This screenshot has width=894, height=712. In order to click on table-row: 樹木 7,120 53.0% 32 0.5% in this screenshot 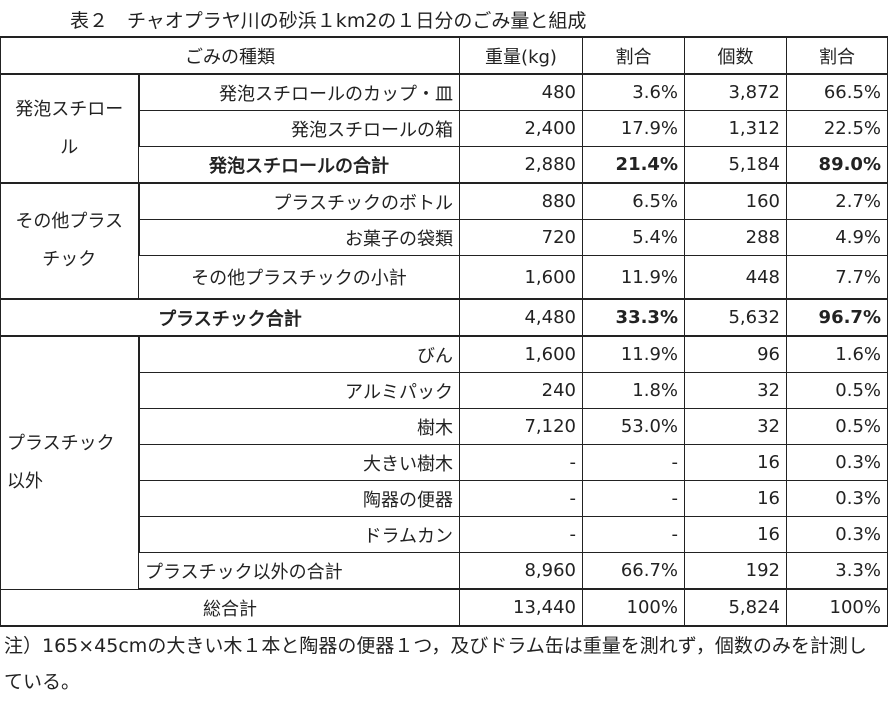, I will do `click(444, 426)`.